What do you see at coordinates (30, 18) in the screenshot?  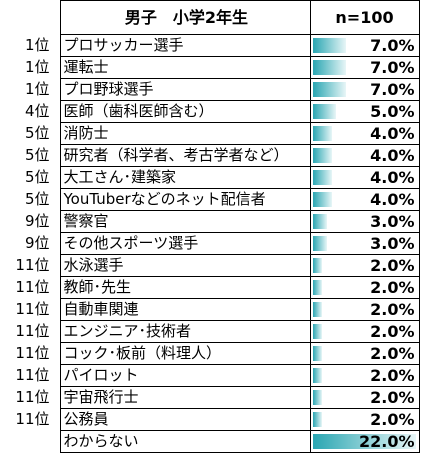 I see `header-rank-cell` at bounding box center [30, 18].